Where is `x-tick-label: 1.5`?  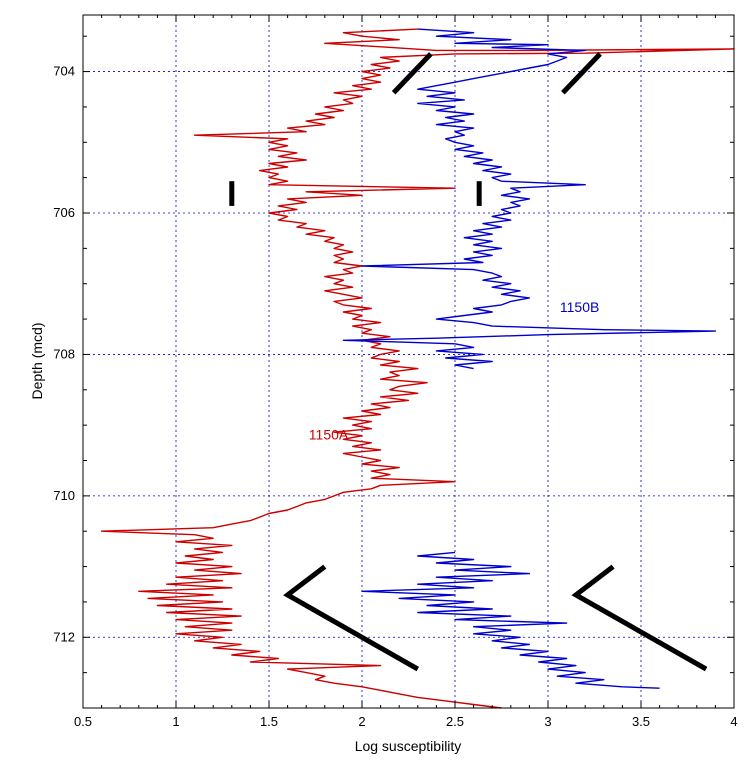 x-tick-label: 1.5 is located at coordinates (269, 721).